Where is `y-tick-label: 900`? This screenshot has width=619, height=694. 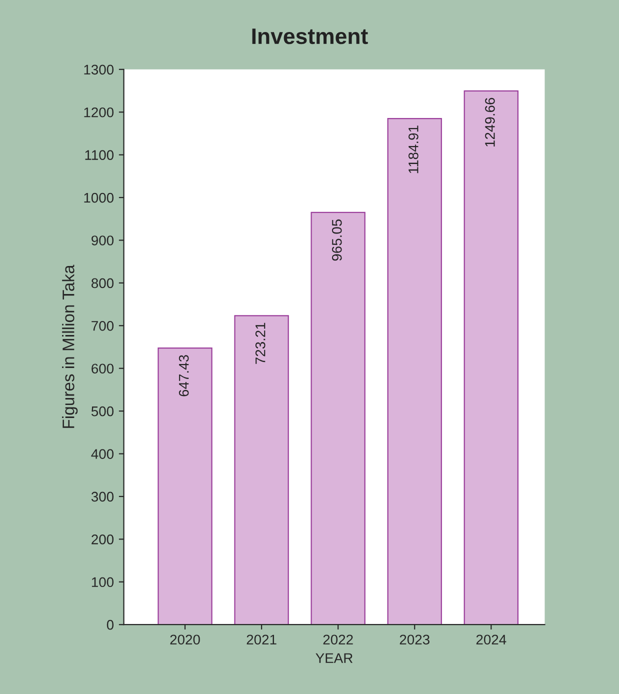
y-tick-label: 900 is located at coordinates (103, 241).